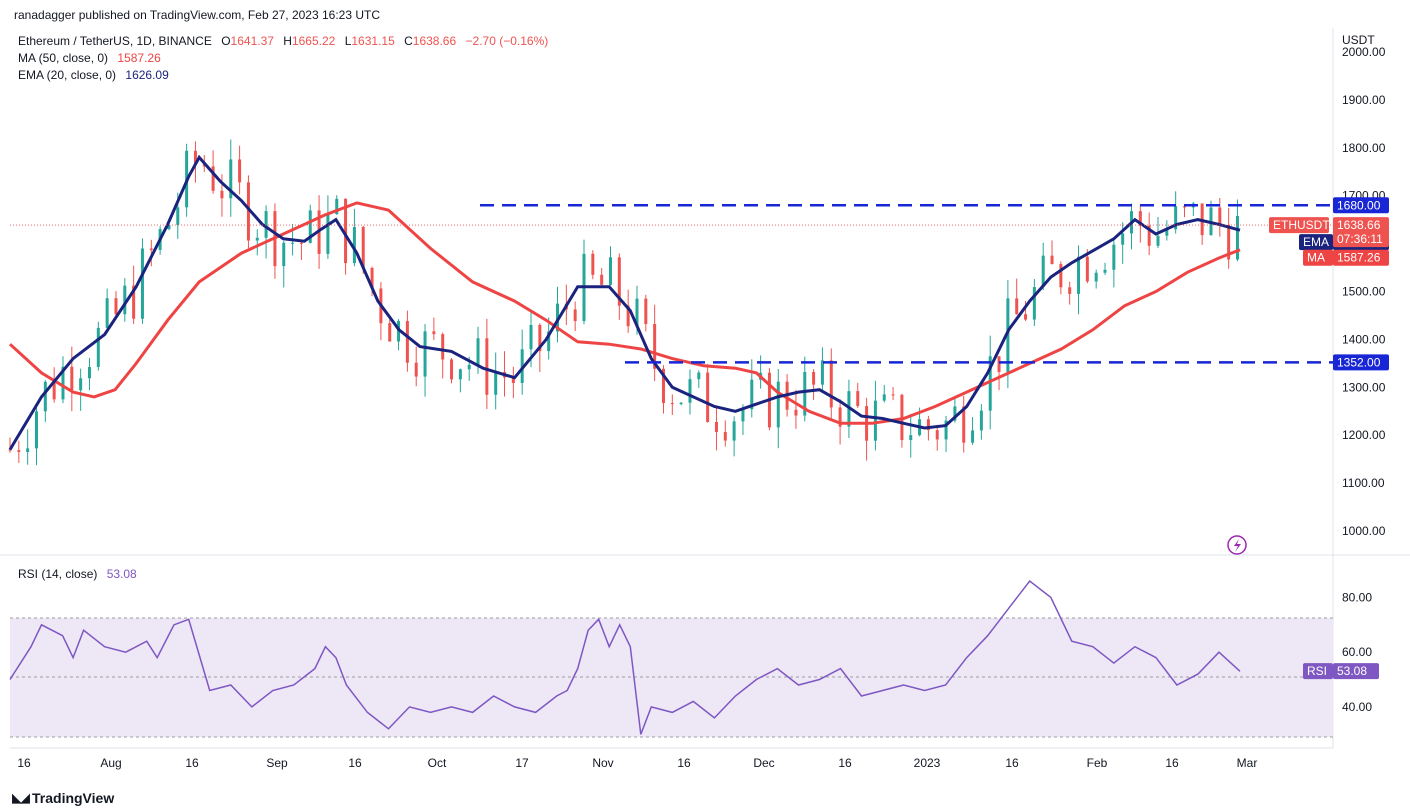  What do you see at coordinates (1364, 292) in the screenshot?
I see `price-tick-label: 1500.00` at bounding box center [1364, 292].